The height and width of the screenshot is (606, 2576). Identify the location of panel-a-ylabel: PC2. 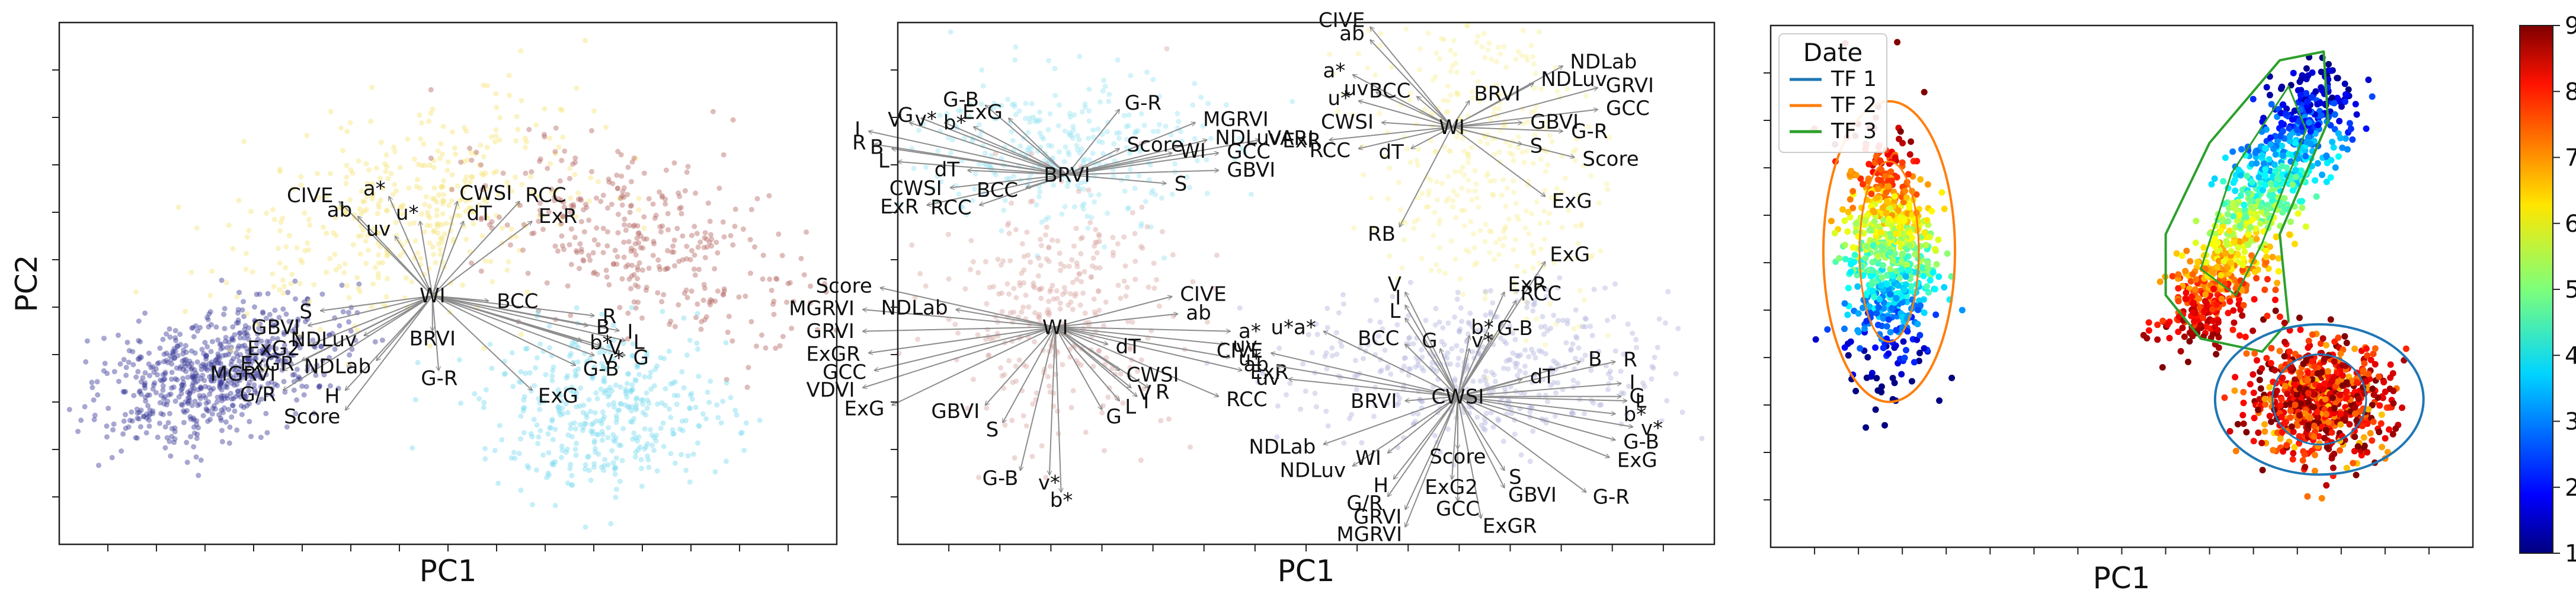
(26, 283).